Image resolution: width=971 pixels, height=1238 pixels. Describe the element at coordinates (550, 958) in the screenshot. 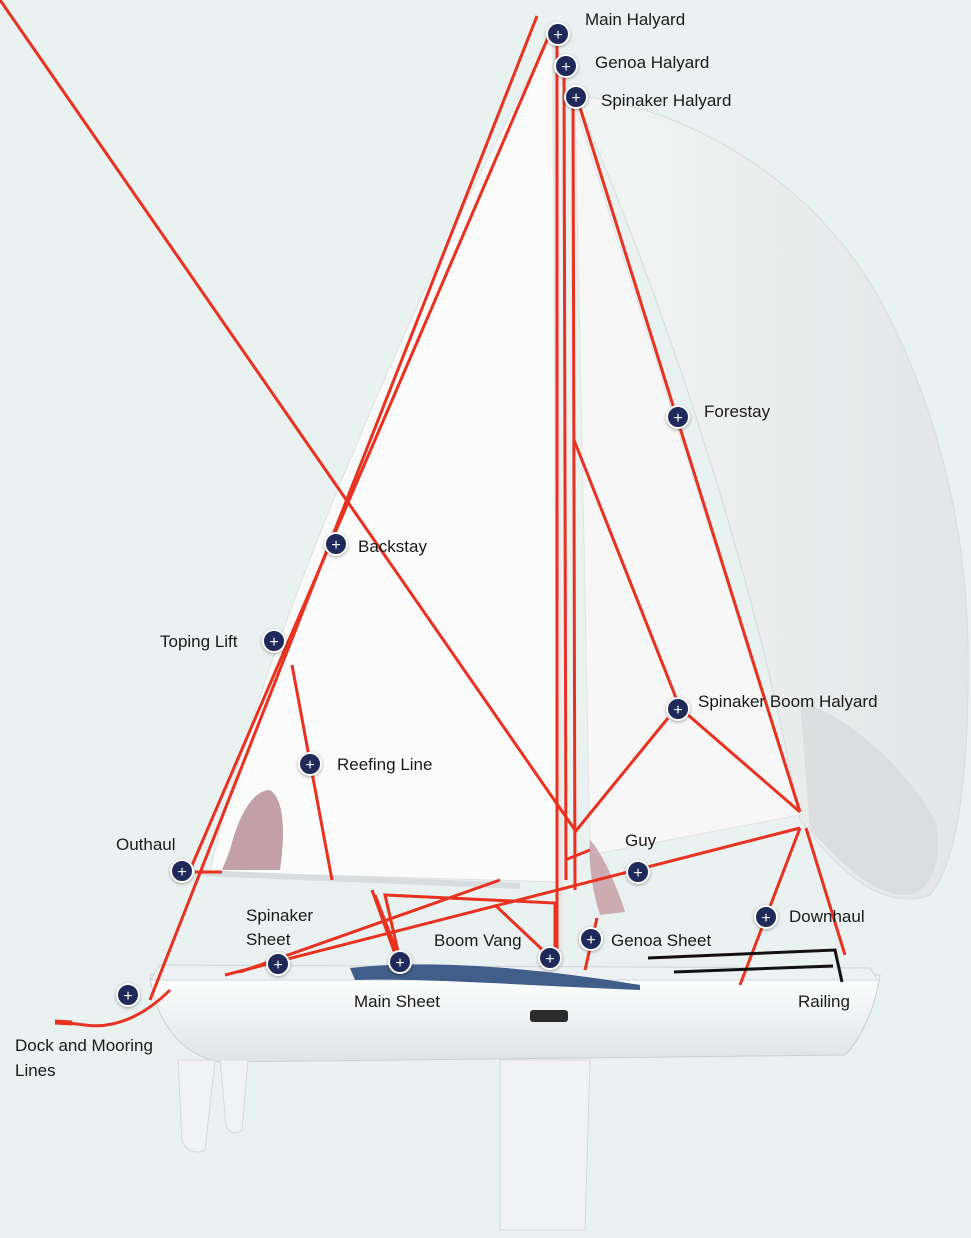

I see `hotspot-boom-vang: +` at that location.